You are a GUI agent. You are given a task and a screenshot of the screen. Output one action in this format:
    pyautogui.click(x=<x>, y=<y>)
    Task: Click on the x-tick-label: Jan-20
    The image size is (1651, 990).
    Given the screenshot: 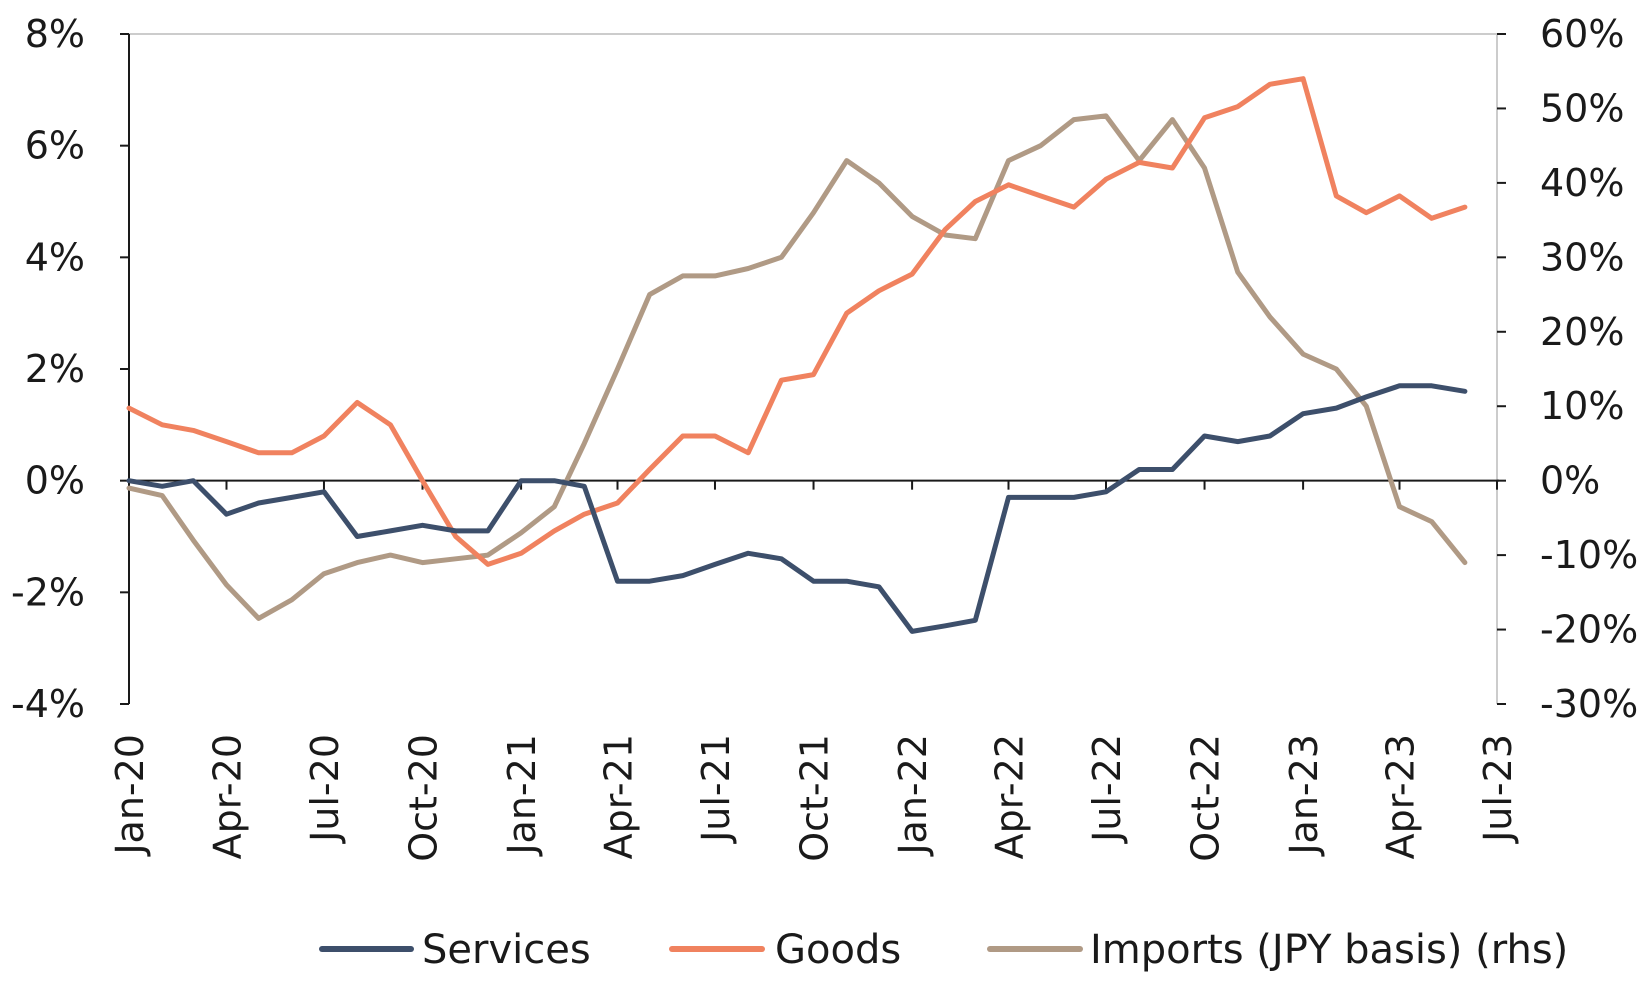 What is the action you would take?
    pyautogui.click(x=130, y=795)
    